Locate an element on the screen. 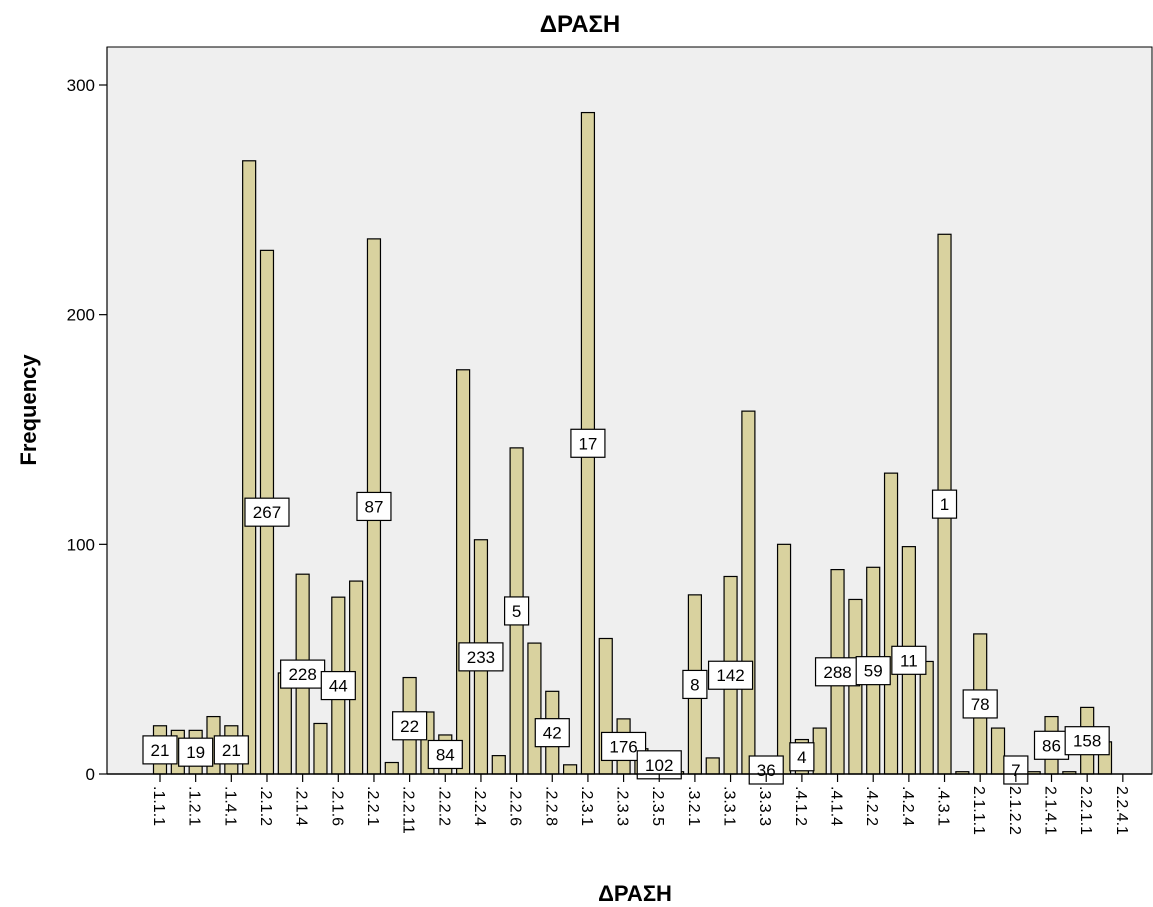  data-label-text: 1 is located at coordinates (944, 504).